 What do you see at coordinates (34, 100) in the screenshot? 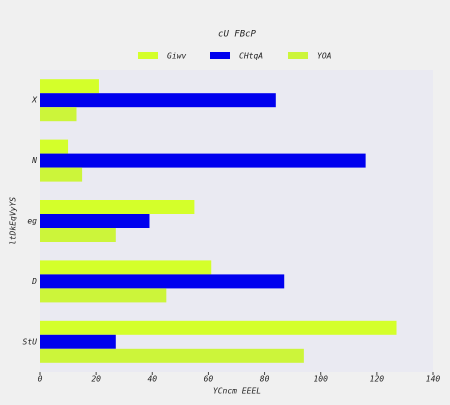
I see `y-tick-label: X` at bounding box center [34, 100].